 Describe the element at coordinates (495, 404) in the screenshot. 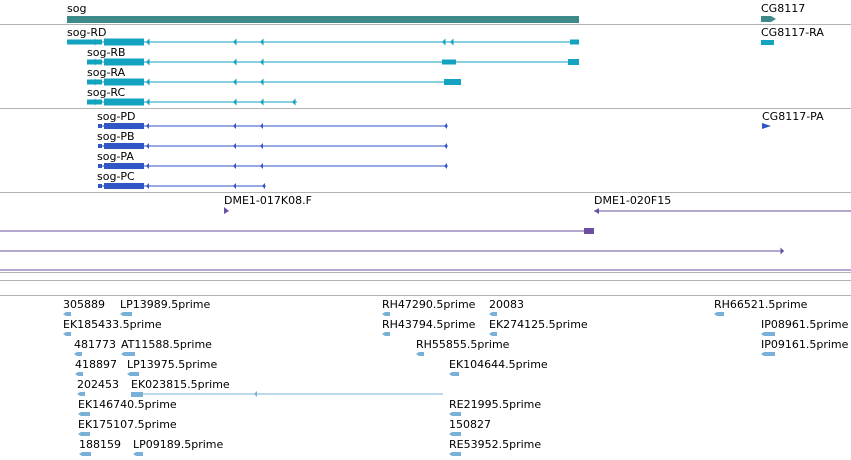

I see `est-label: RE21995.5prime` at that location.